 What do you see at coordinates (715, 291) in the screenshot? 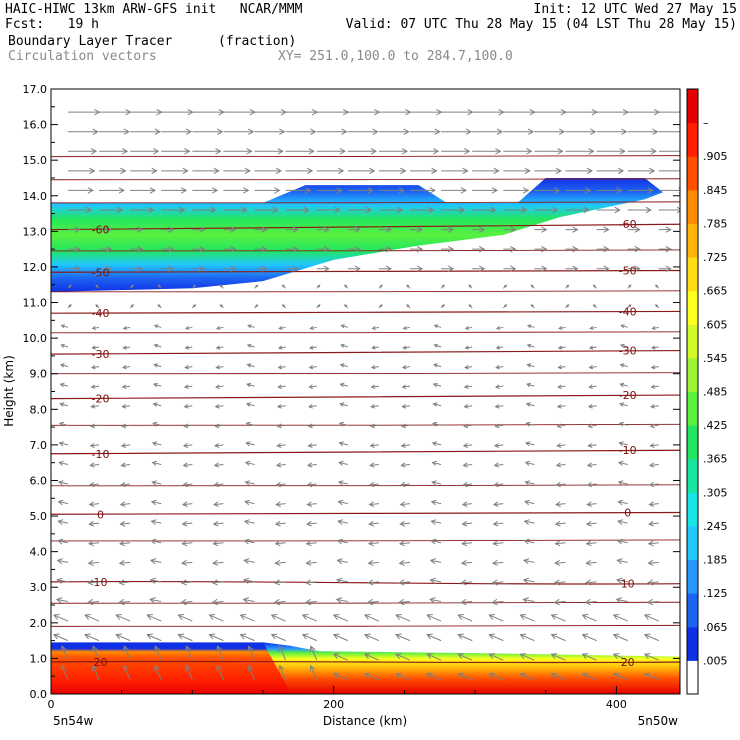
I see `colorbar-label: .665` at bounding box center [715, 291].